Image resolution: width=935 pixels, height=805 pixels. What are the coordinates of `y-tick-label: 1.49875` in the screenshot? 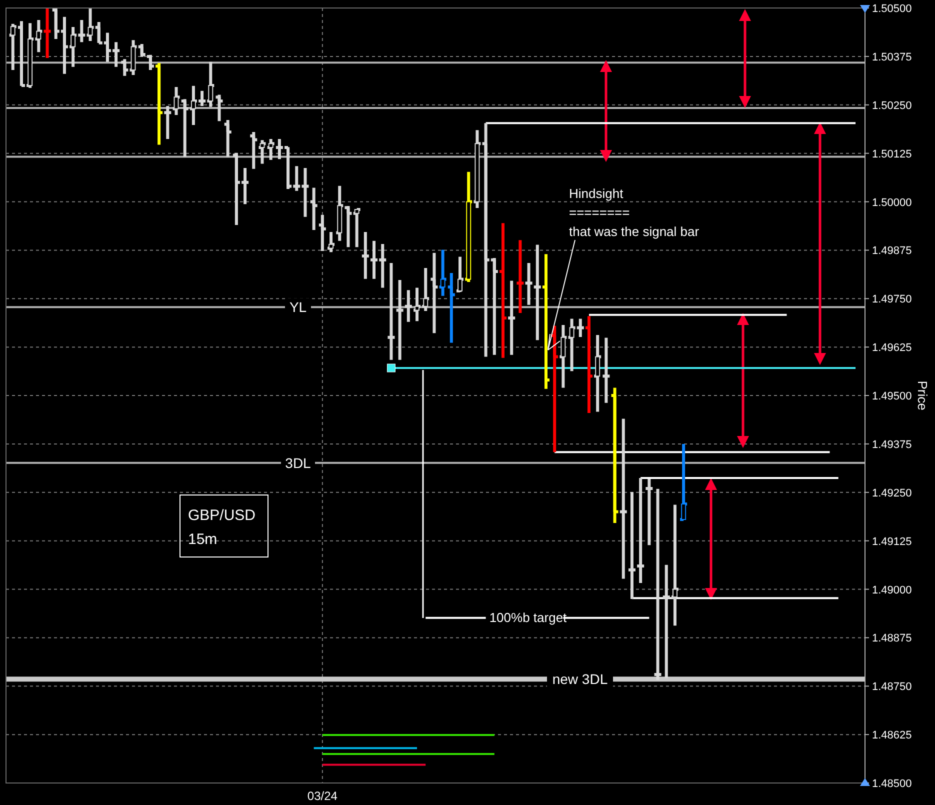 It's located at (892, 251).